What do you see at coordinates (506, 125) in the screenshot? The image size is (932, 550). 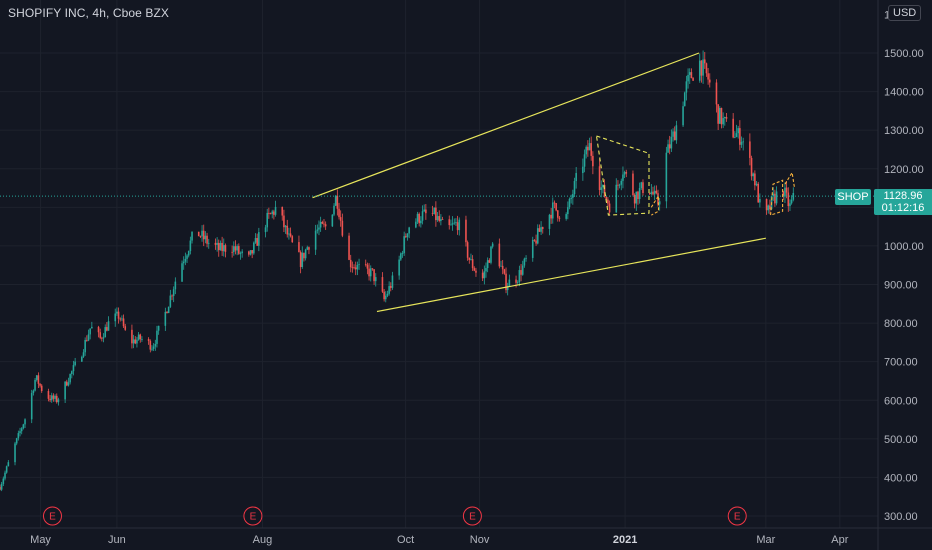 I see `trendline-upper-resistance` at bounding box center [506, 125].